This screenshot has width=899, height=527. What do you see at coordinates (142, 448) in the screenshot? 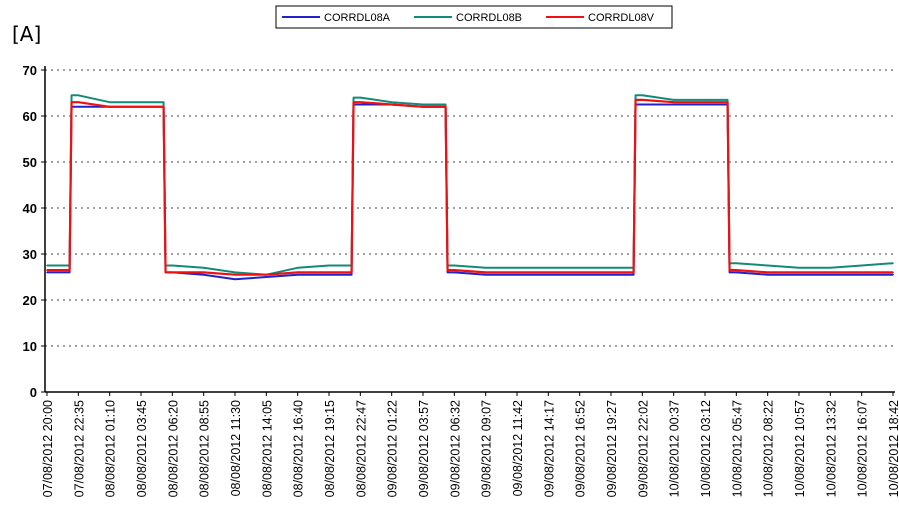
I see `x-tick-label: 08/08/2012 03:45` at bounding box center [142, 448].